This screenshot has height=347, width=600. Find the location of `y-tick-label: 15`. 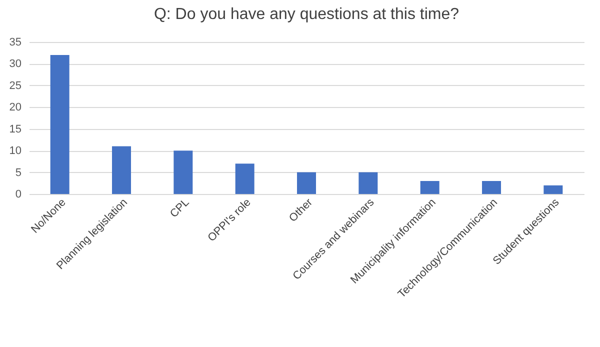

y-tick-label: 15 is located at coordinates (15, 129).